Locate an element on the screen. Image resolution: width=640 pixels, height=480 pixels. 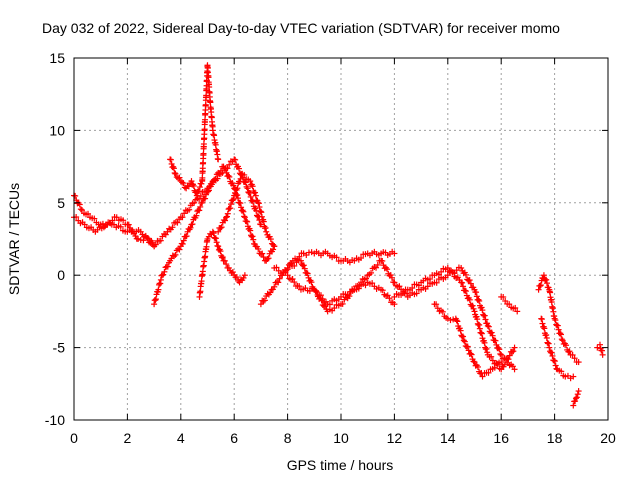
x-tick-labels: 0 2 4 6 8 10 12 14 16 18 20 is located at coordinates (343, 438).